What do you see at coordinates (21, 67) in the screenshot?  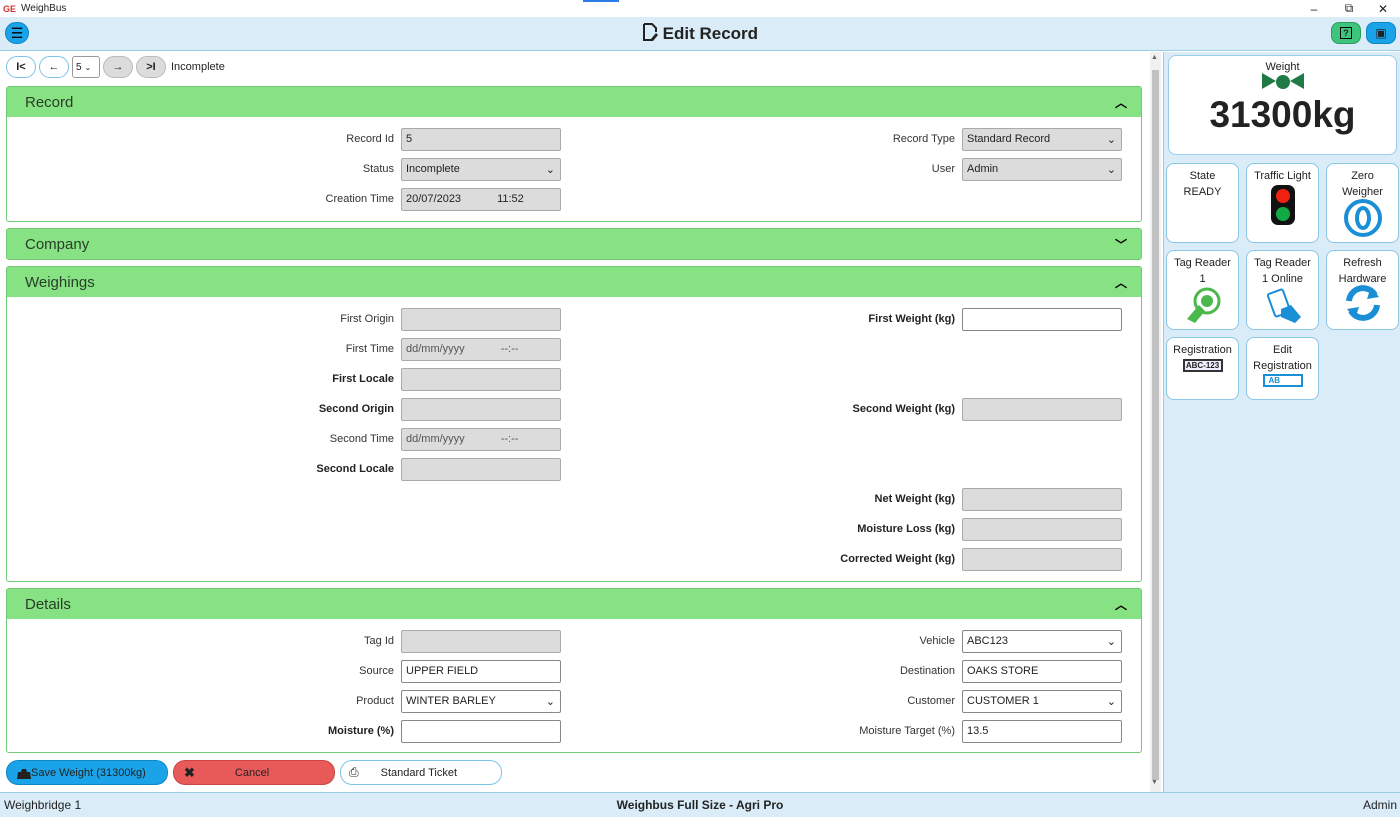 I see `first-record-button: I<` at bounding box center [21, 67].